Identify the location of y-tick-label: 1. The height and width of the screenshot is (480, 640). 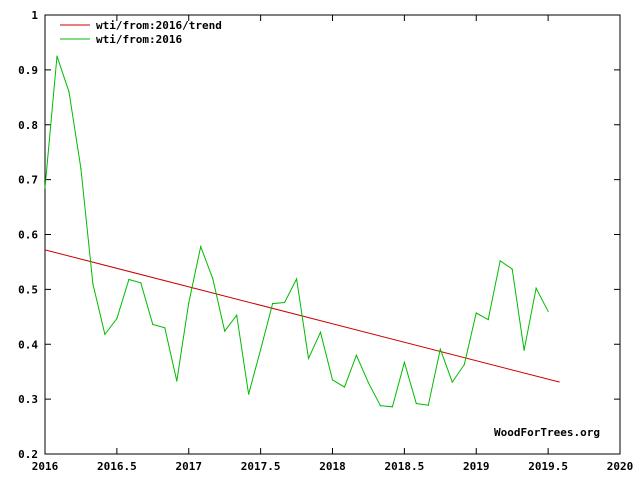
(34, 15).